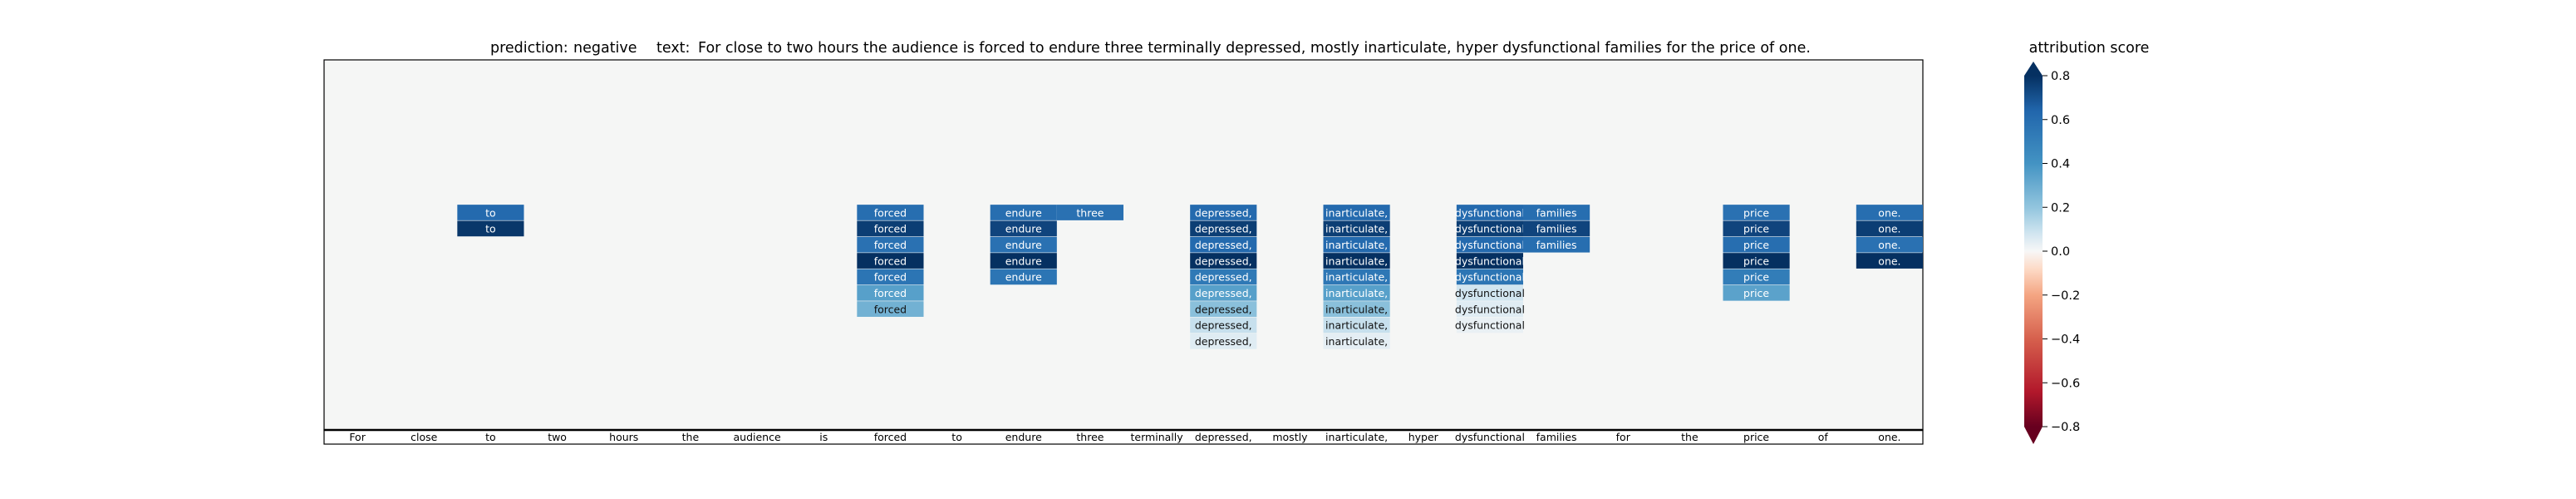 Image resolution: width=2576 pixels, height=499 pixels. What do you see at coordinates (557, 437) in the screenshot?
I see `token-label: two` at bounding box center [557, 437].